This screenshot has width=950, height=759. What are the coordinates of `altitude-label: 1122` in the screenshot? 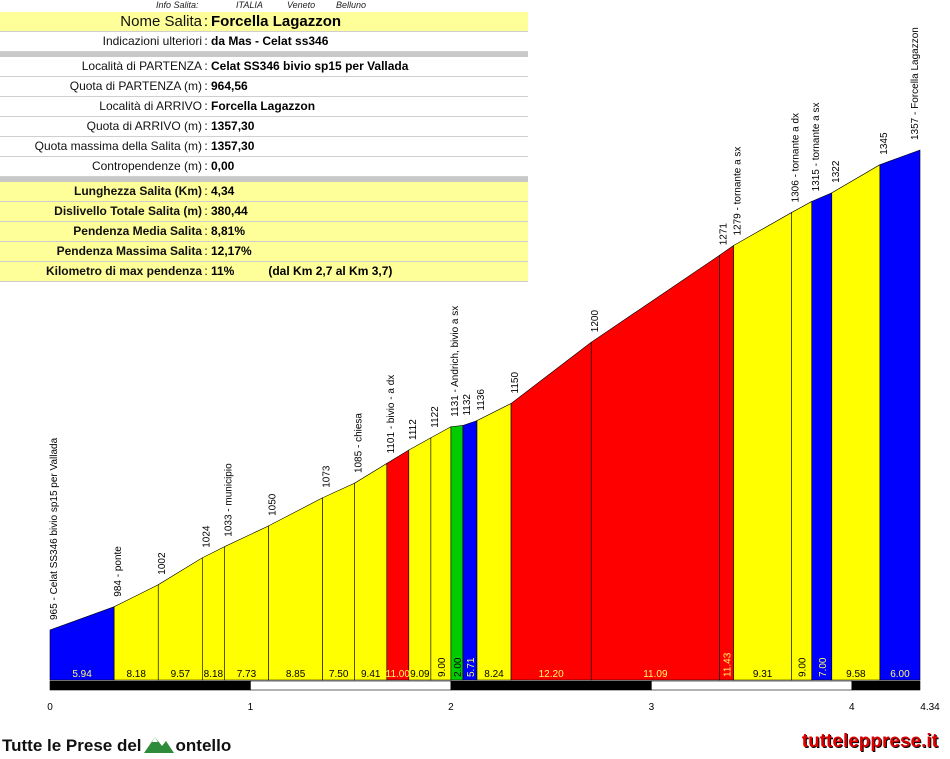 It's located at (435, 417).